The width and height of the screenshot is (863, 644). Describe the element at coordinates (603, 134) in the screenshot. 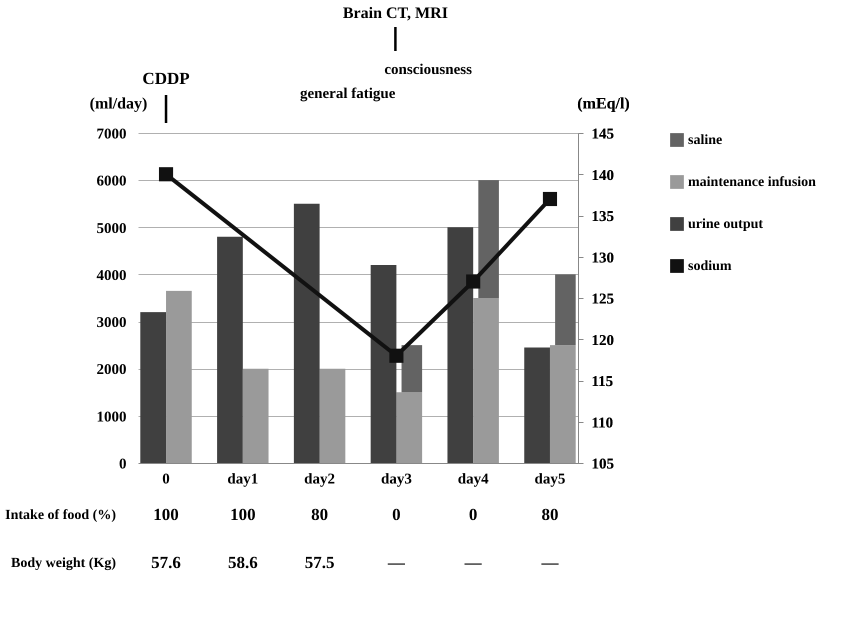

I see `y2-tick-label: 145` at that location.